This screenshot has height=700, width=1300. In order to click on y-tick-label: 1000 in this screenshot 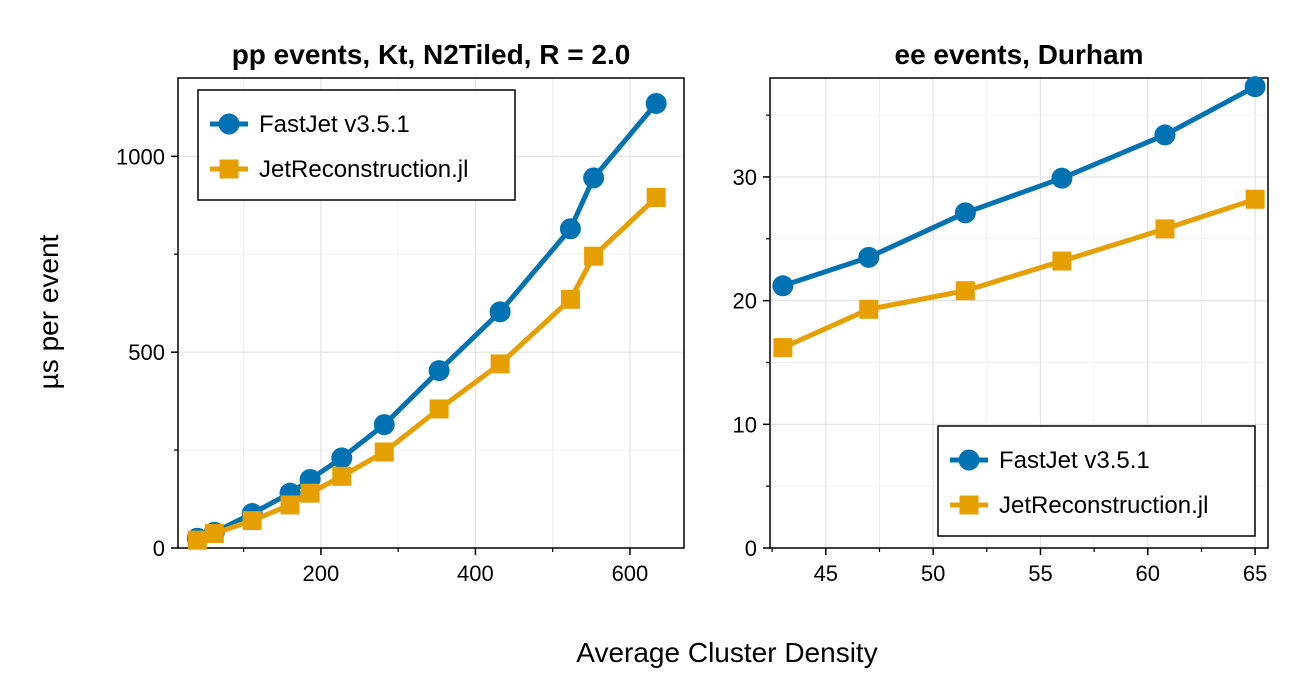, I will do `click(140, 156)`.